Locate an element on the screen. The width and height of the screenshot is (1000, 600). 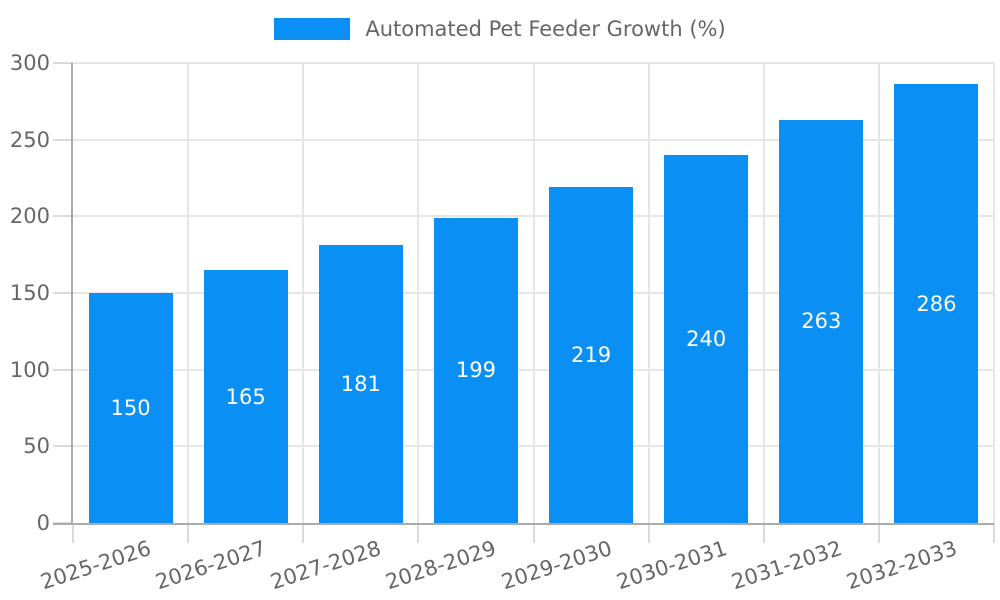
y-axis-label: 100 is located at coordinates (29, 369).